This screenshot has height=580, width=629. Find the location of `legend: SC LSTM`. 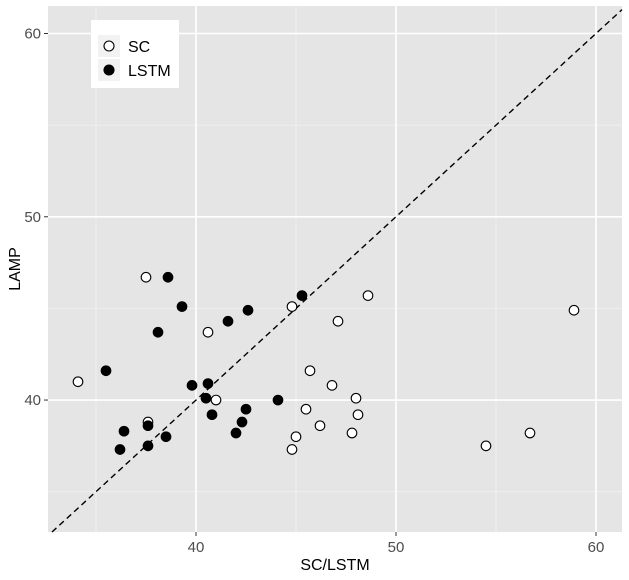

legend: SC LSTM is located at coordinates (135, 54).